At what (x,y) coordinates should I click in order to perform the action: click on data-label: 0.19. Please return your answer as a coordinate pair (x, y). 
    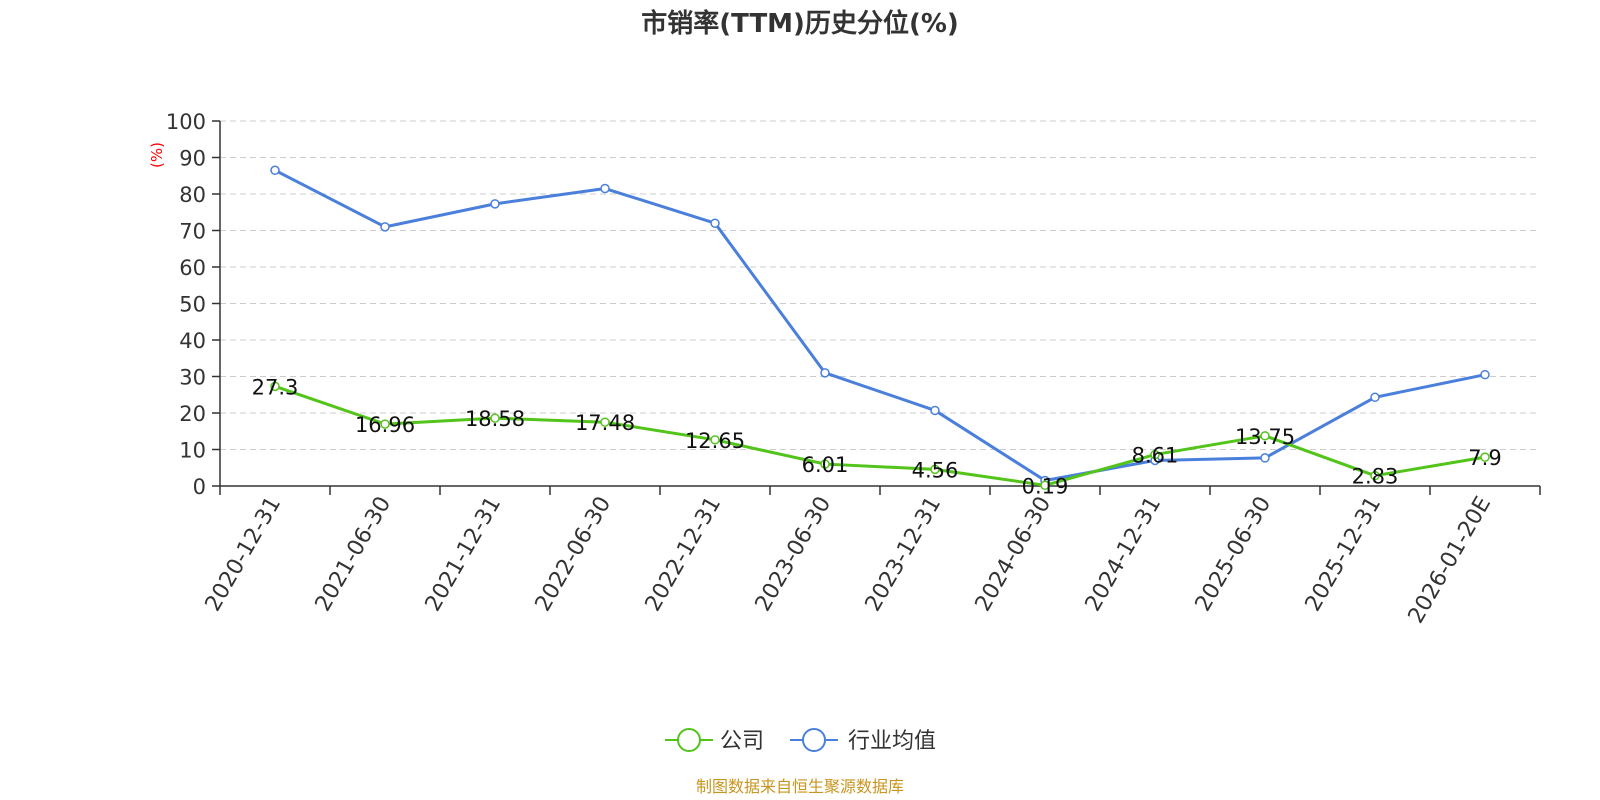
    Looking at the image, I should click on (1045, 486).